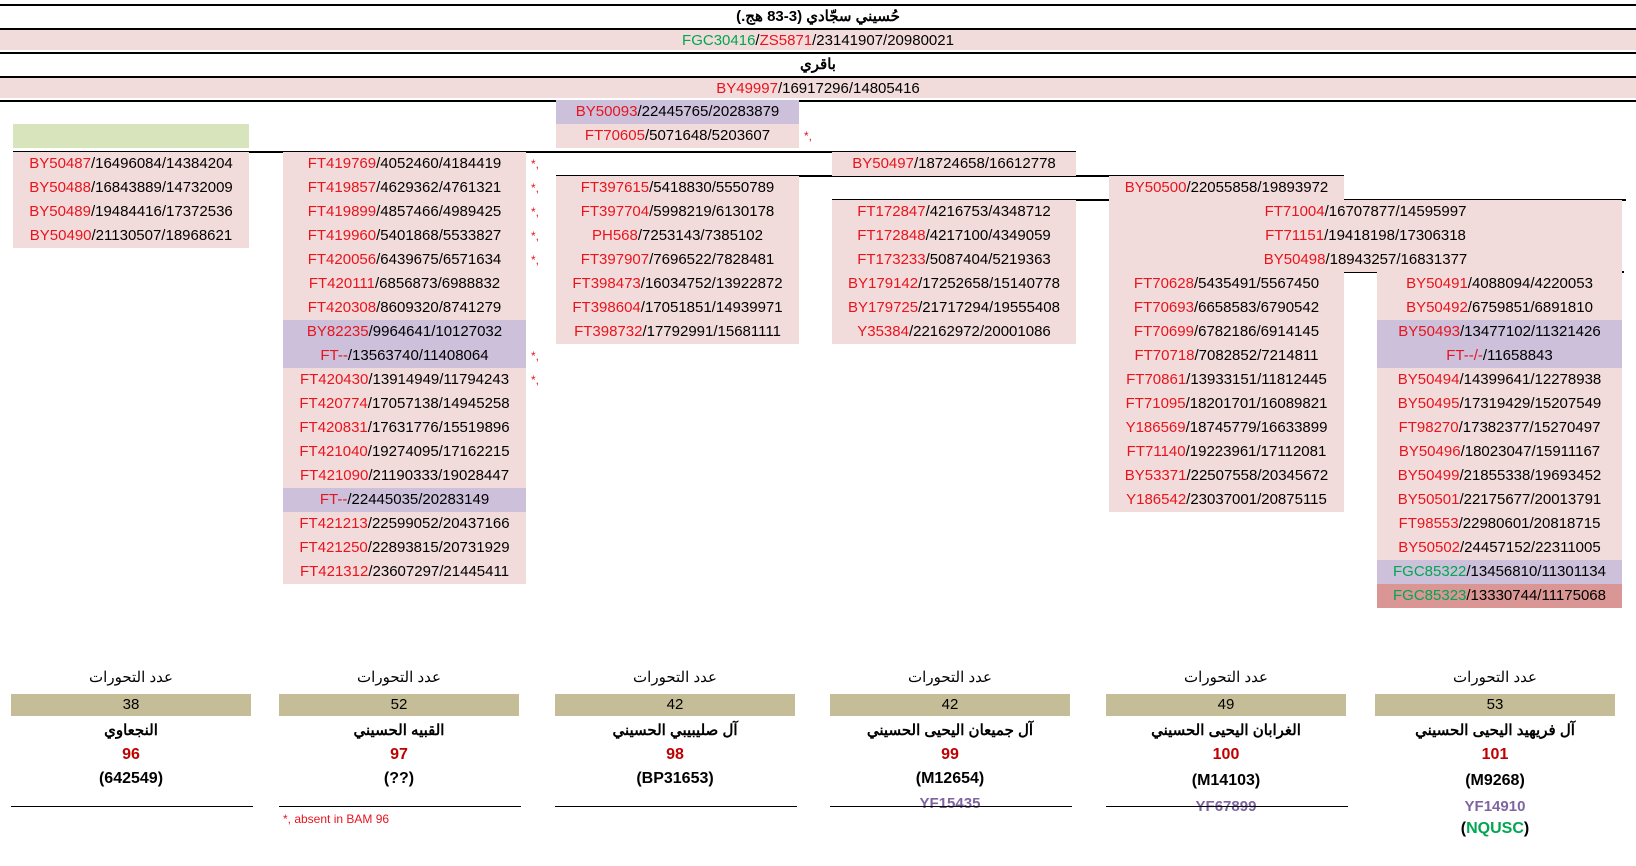  I want to click on snp-segment: /16917296/14805416, so click(848, 88).